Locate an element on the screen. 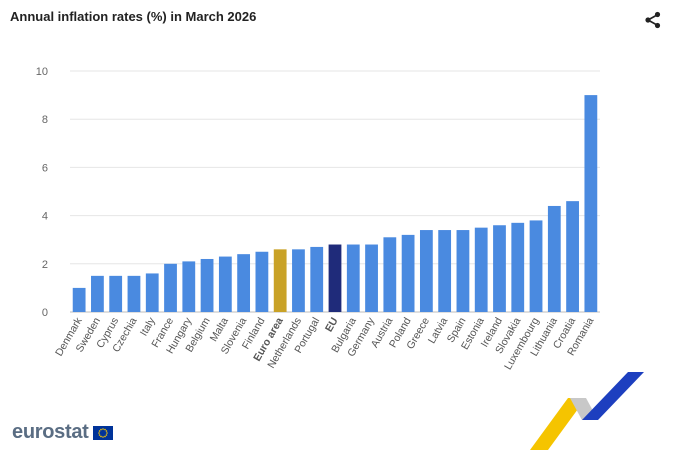 The height and width of the screenshot is (452, 691). bar-france is located at coordinates (170, 287).